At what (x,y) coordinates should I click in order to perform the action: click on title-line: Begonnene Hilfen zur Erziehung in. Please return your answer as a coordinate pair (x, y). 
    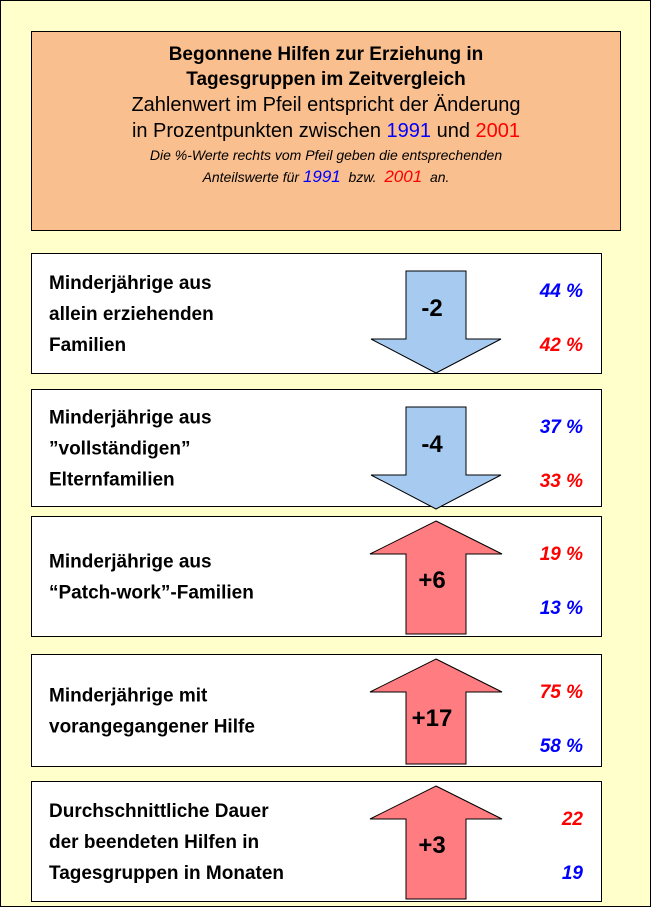
    Looking at the image, I should click on (326, 54).